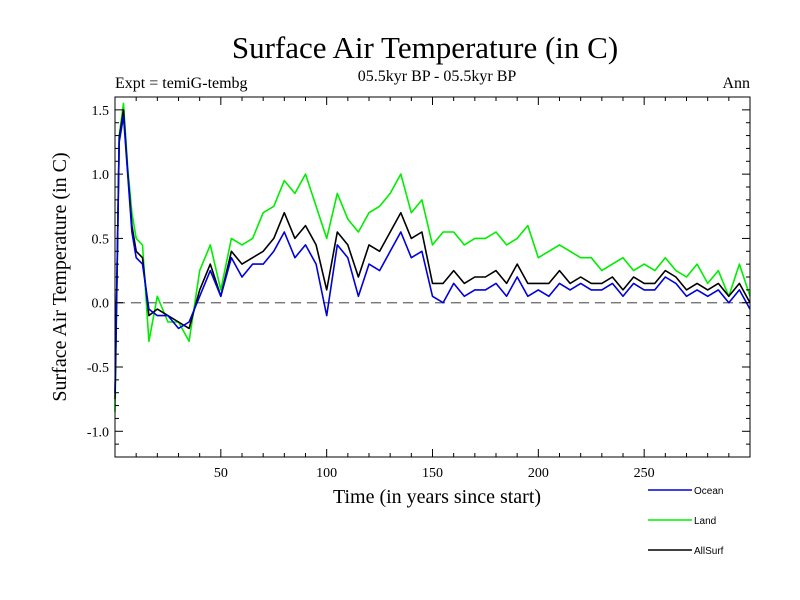 The height and width of the screenshot is (600, 800). I want to click on legend: Ocean Land AllSurf, so click(686, 521).